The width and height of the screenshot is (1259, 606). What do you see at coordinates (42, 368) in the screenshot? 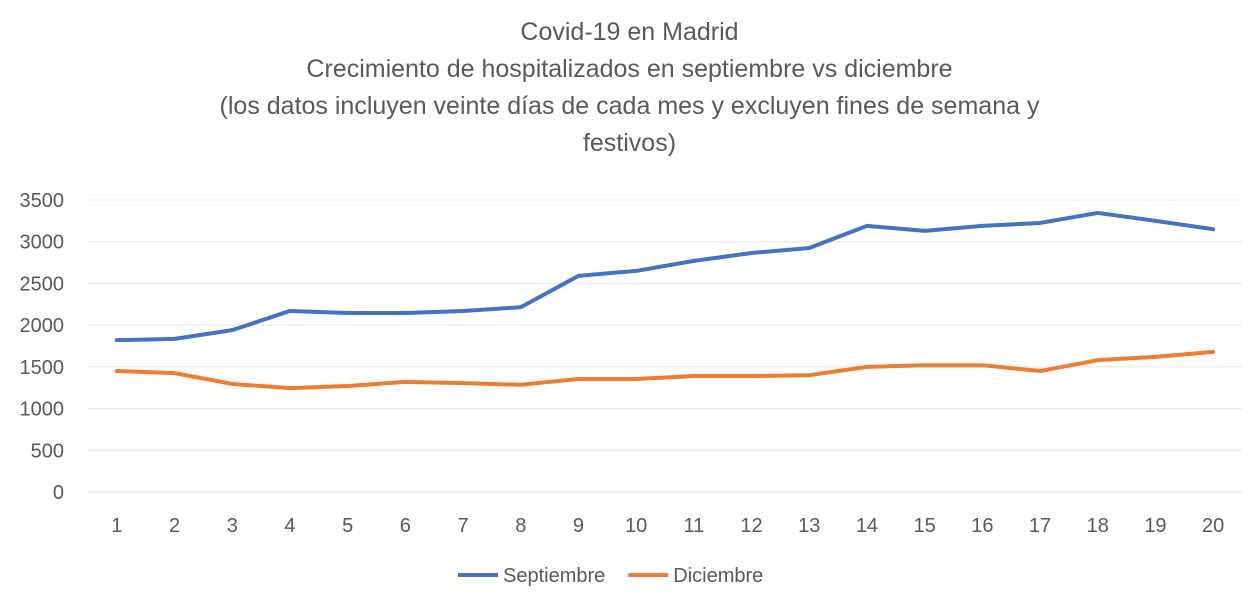
I see `y-tick-label: 1500` at bounding box center [42, 368].